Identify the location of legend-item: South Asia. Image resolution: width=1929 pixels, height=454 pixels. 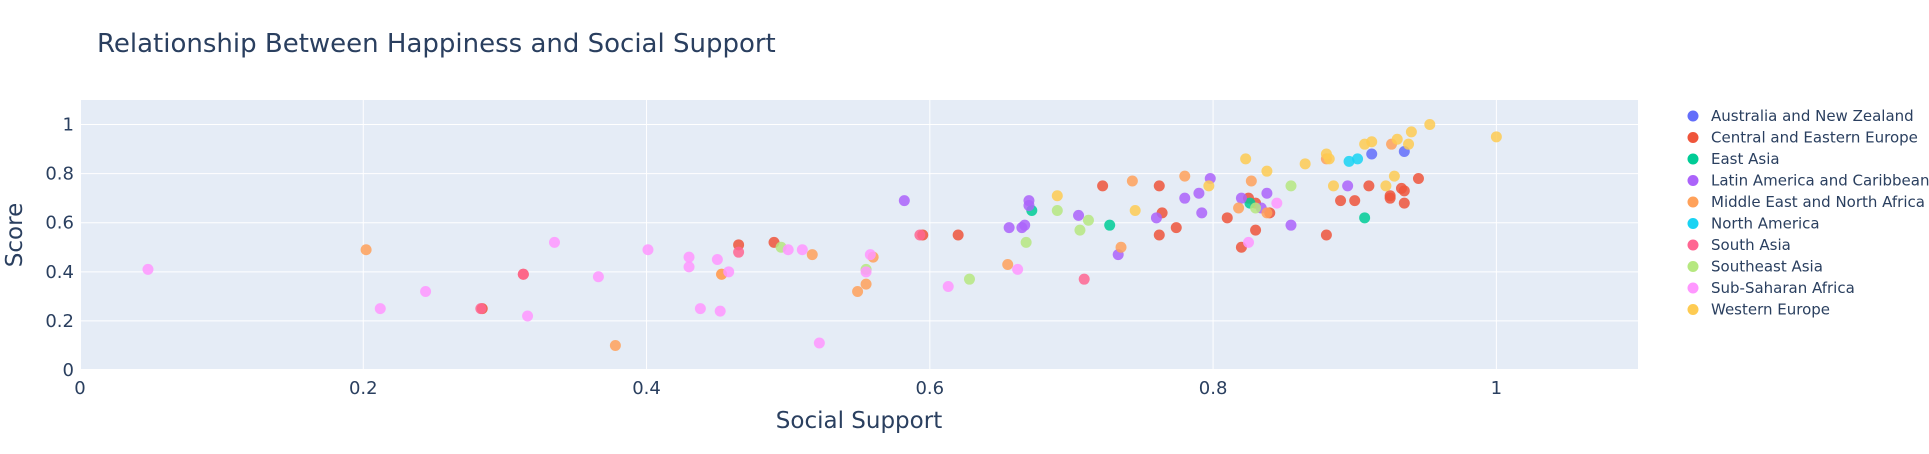
(1739, 245).